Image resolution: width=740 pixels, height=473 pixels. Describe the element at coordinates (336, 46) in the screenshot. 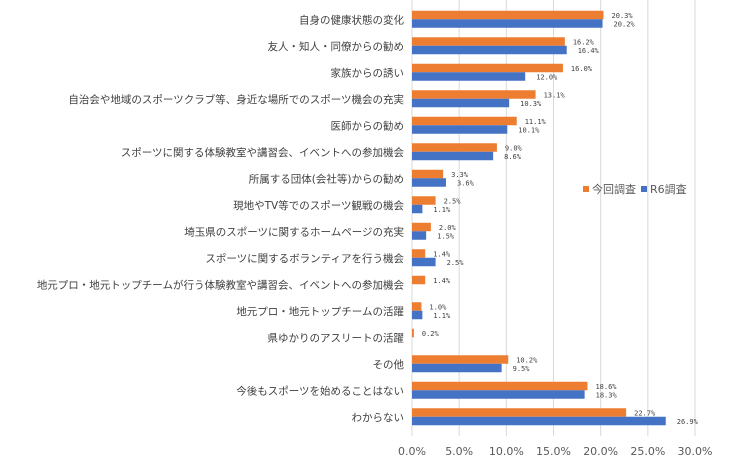

I see `category-label: 友人・知人・同僚からの勧め` at that location.